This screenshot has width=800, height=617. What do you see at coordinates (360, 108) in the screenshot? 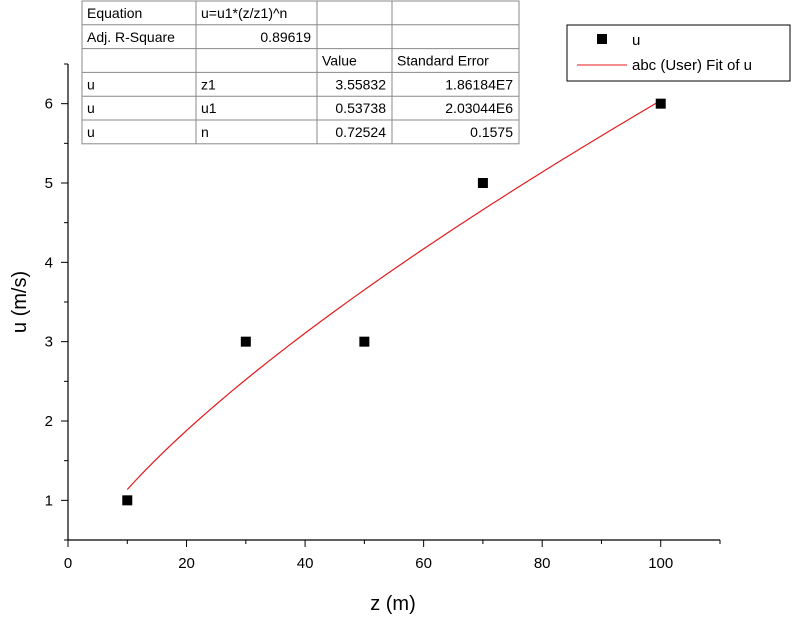
I see `stats-table-cell: 0.53738` at bounding box center [360, 108].